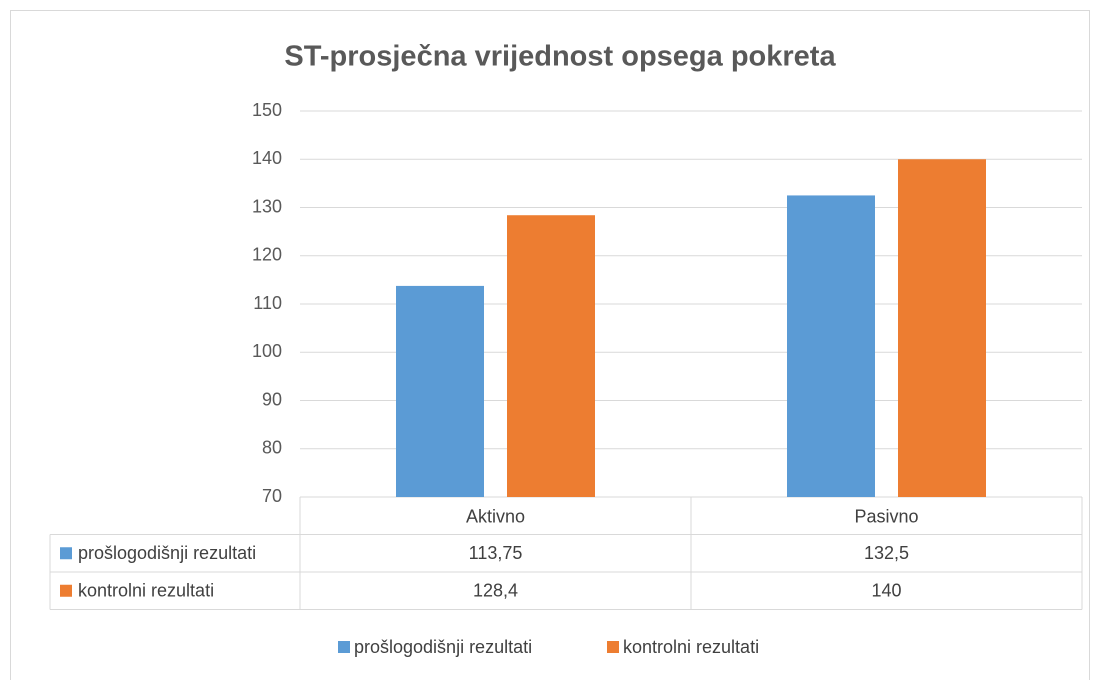  What do you see at coordinates (267, 206) in the screenshot?
I see `y-tick-label: 130` at bounding box center [267, 206].